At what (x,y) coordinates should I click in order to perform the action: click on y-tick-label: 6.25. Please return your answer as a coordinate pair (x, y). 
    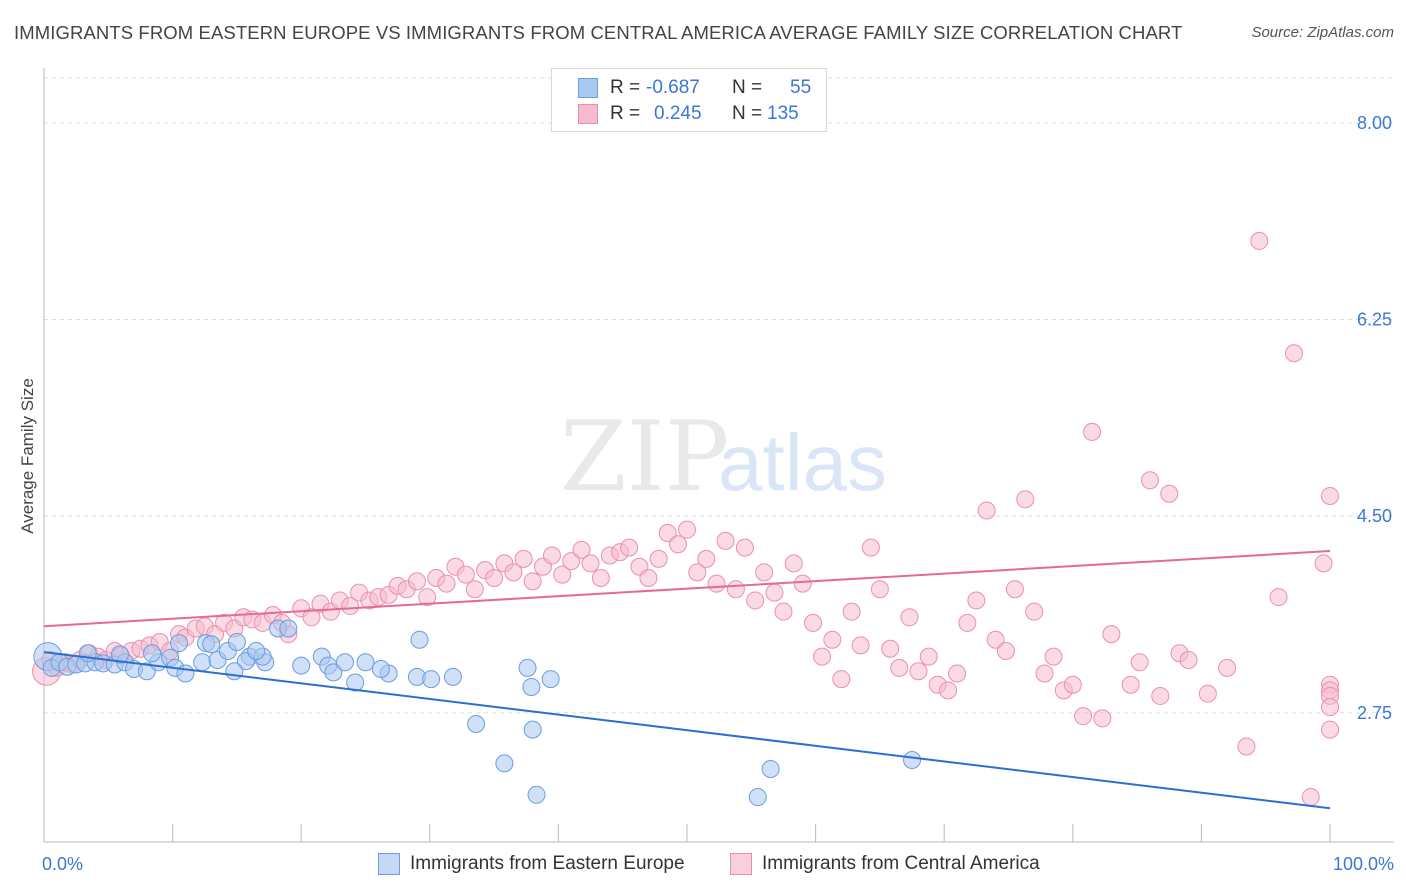
    Looking at the image, I should click on (1374, 320).